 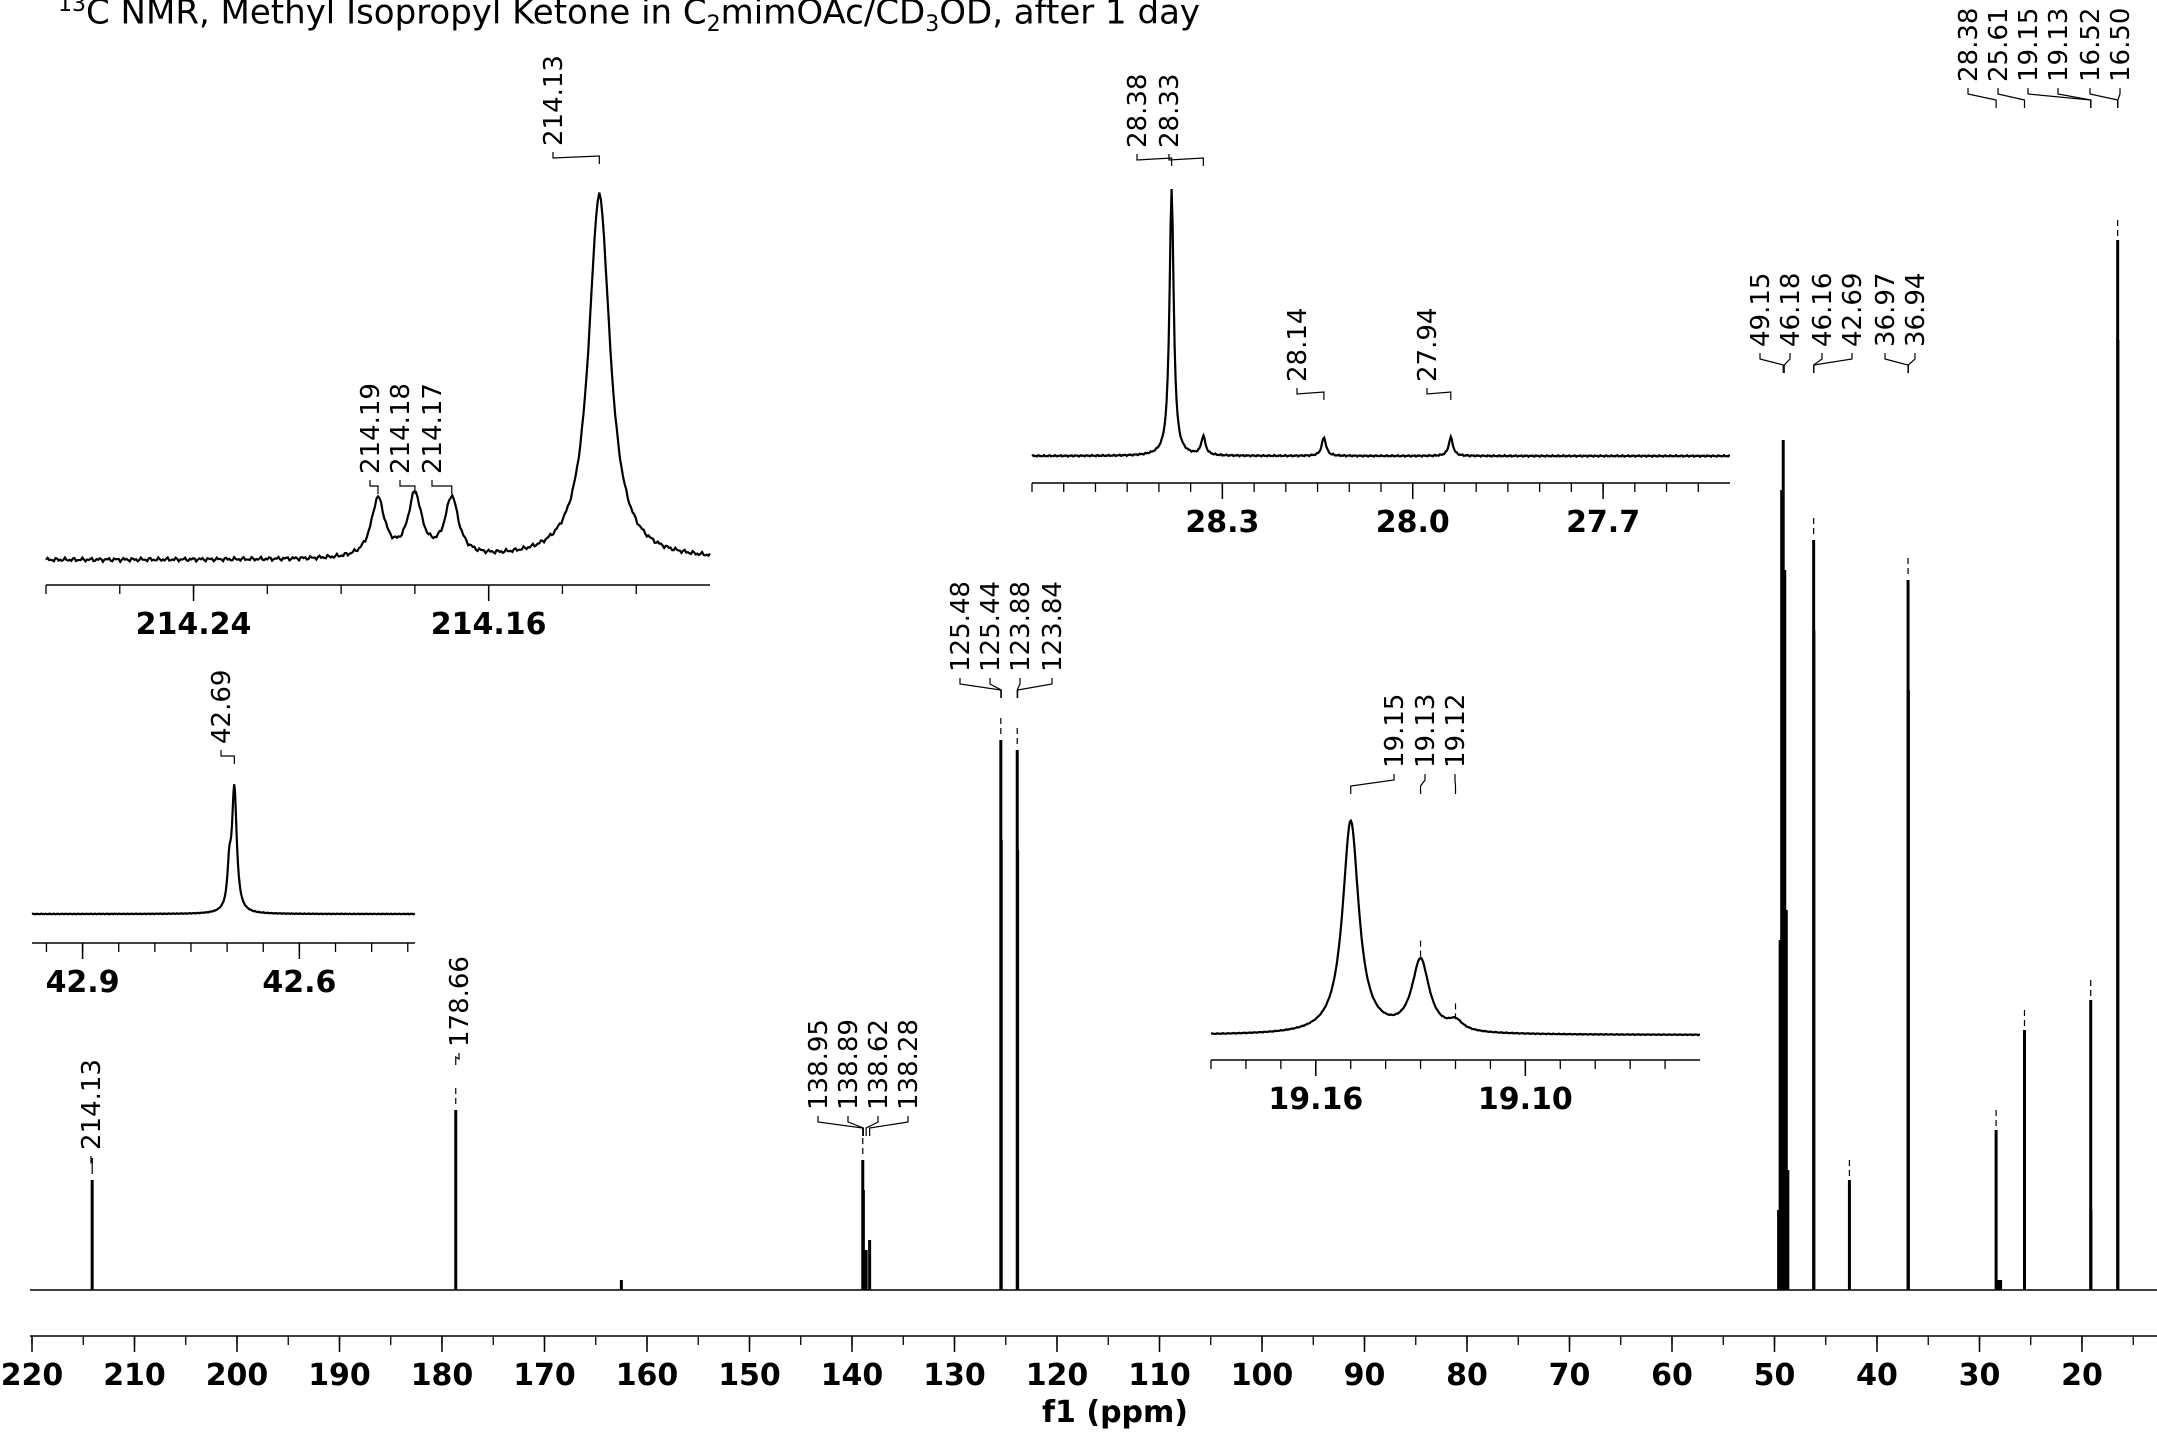 I want to click on main-axis-tick-label: 60, so click(x=1672, y=1375).